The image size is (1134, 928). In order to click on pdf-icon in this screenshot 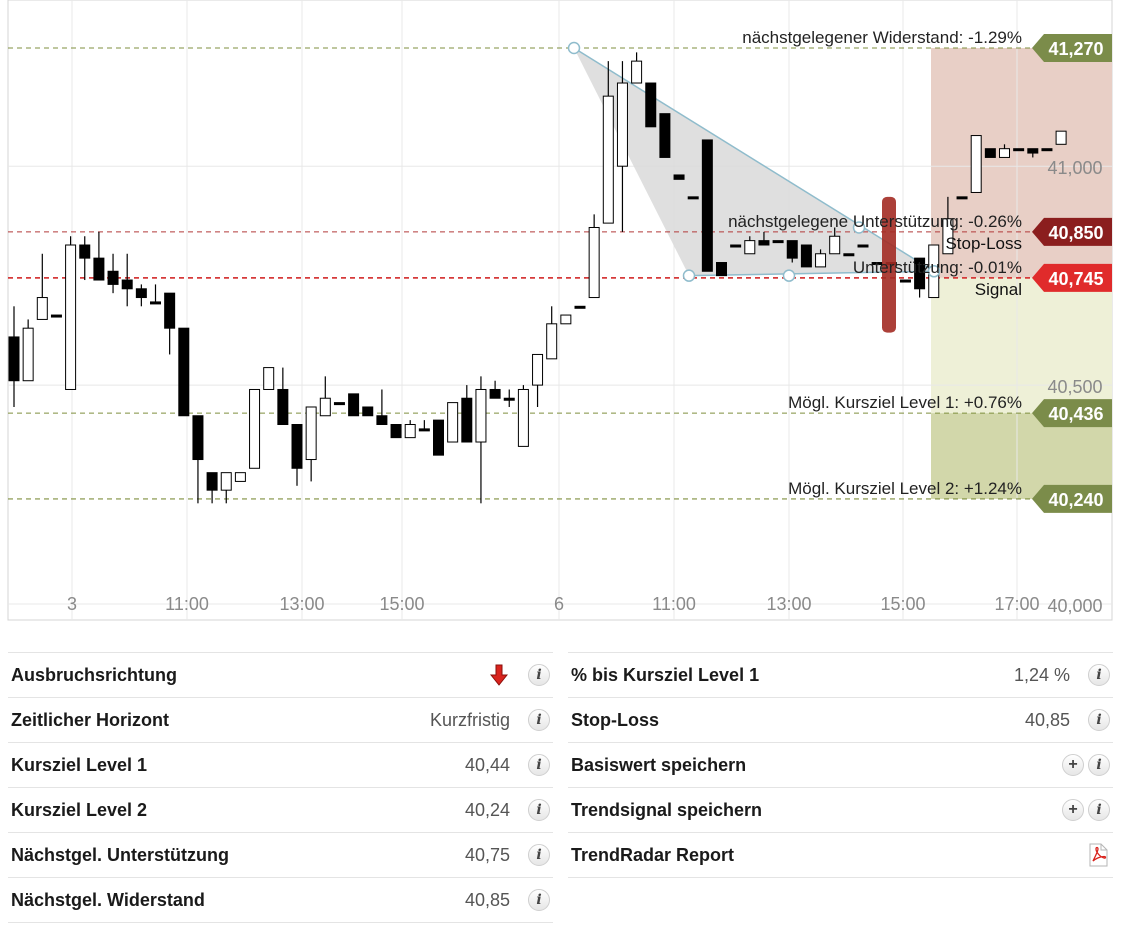, I will do `click(1098, 855)`.